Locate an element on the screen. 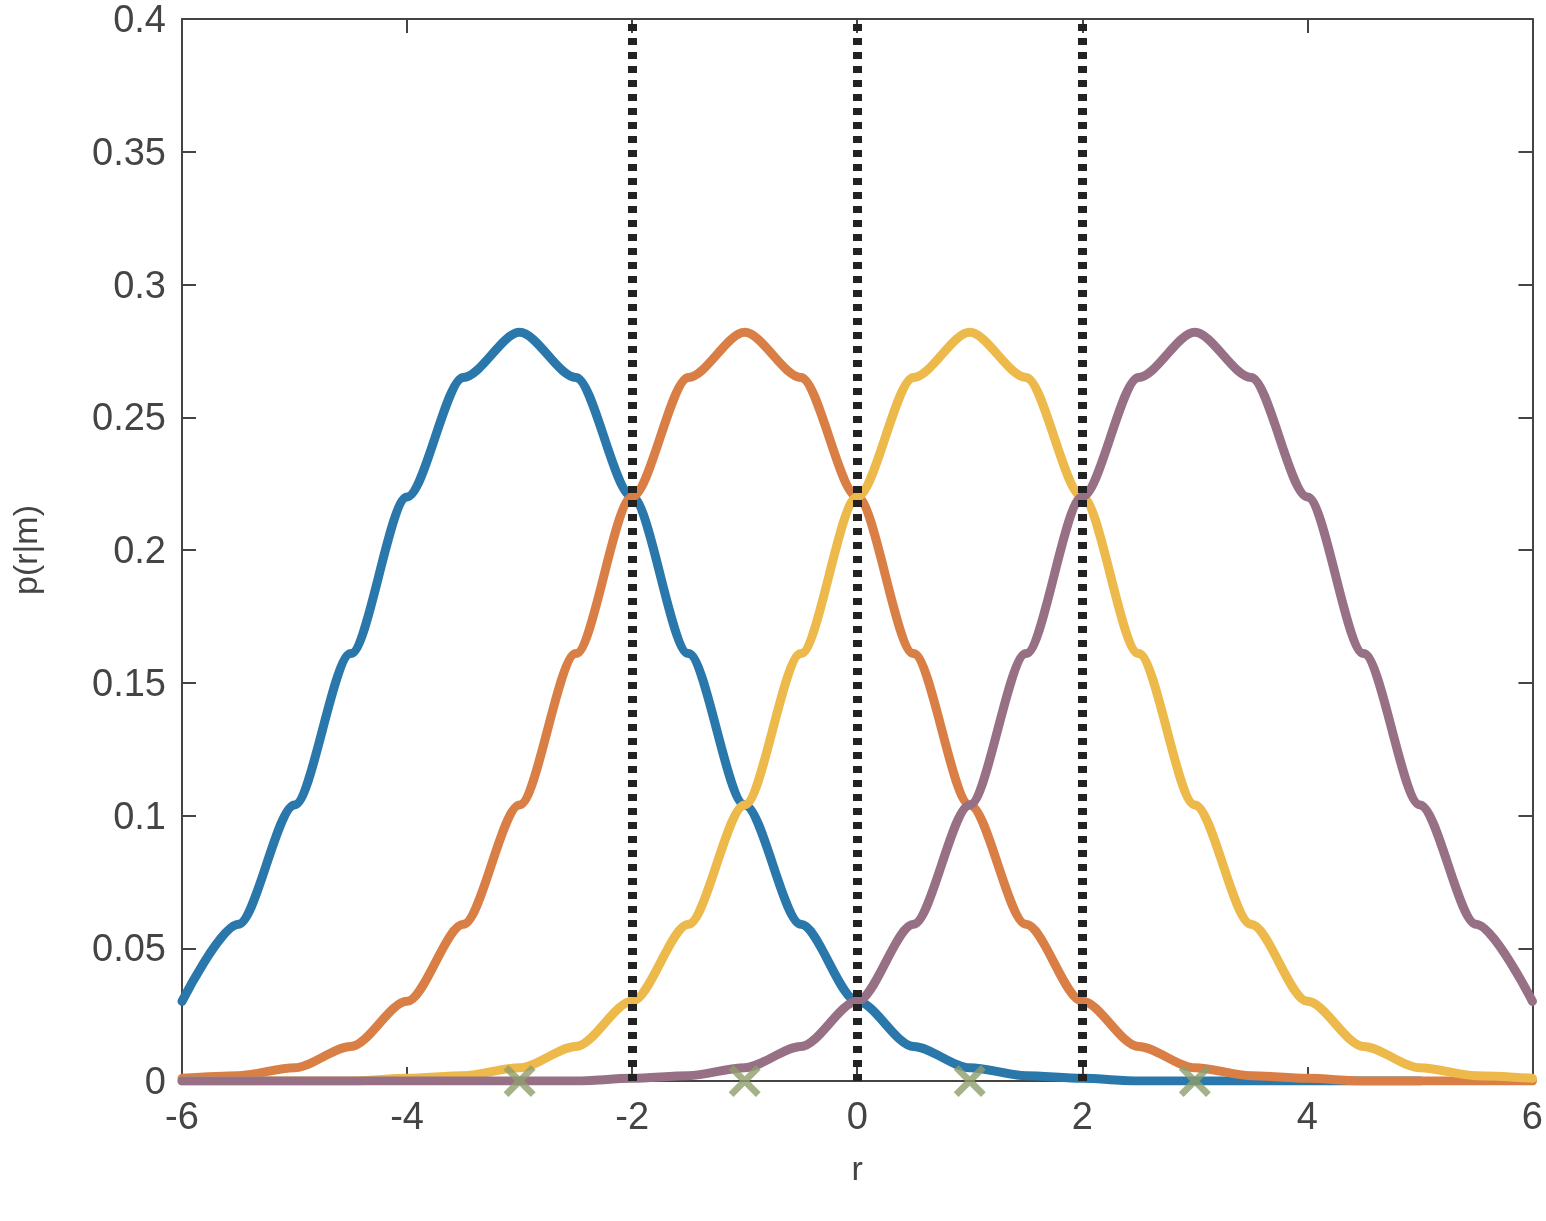 This screenshot has width=1546, height=1221. y-tick-label: 0.2 is located at coordinates (139, 550).